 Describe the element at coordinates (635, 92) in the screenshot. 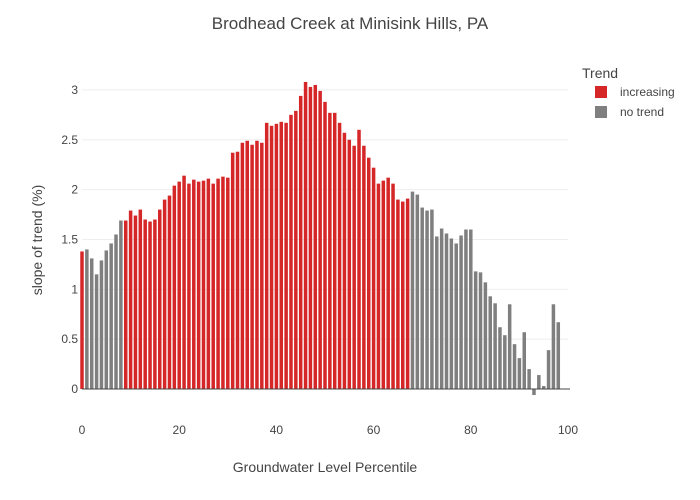

I see `legend-item-increasing: increasing` at that location.